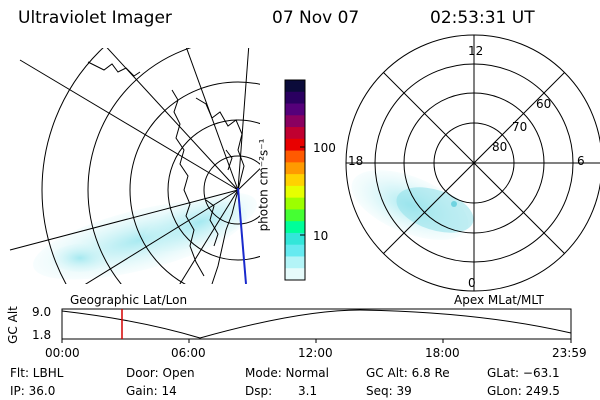 The image size is (600, 400). I want to click on polar-plot-label: Apex MLat/MLT, so click(499, 300).